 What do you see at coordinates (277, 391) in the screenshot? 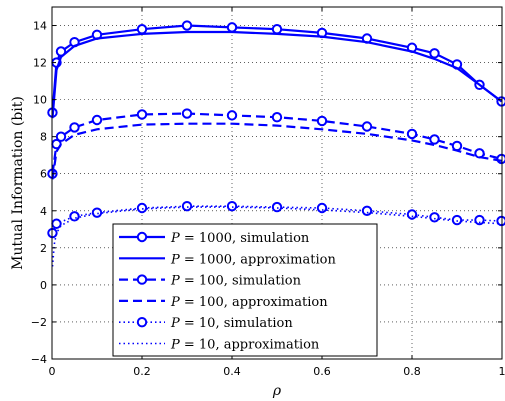
I see `x-axis-label: ρ` at bounding box center [277, 391].